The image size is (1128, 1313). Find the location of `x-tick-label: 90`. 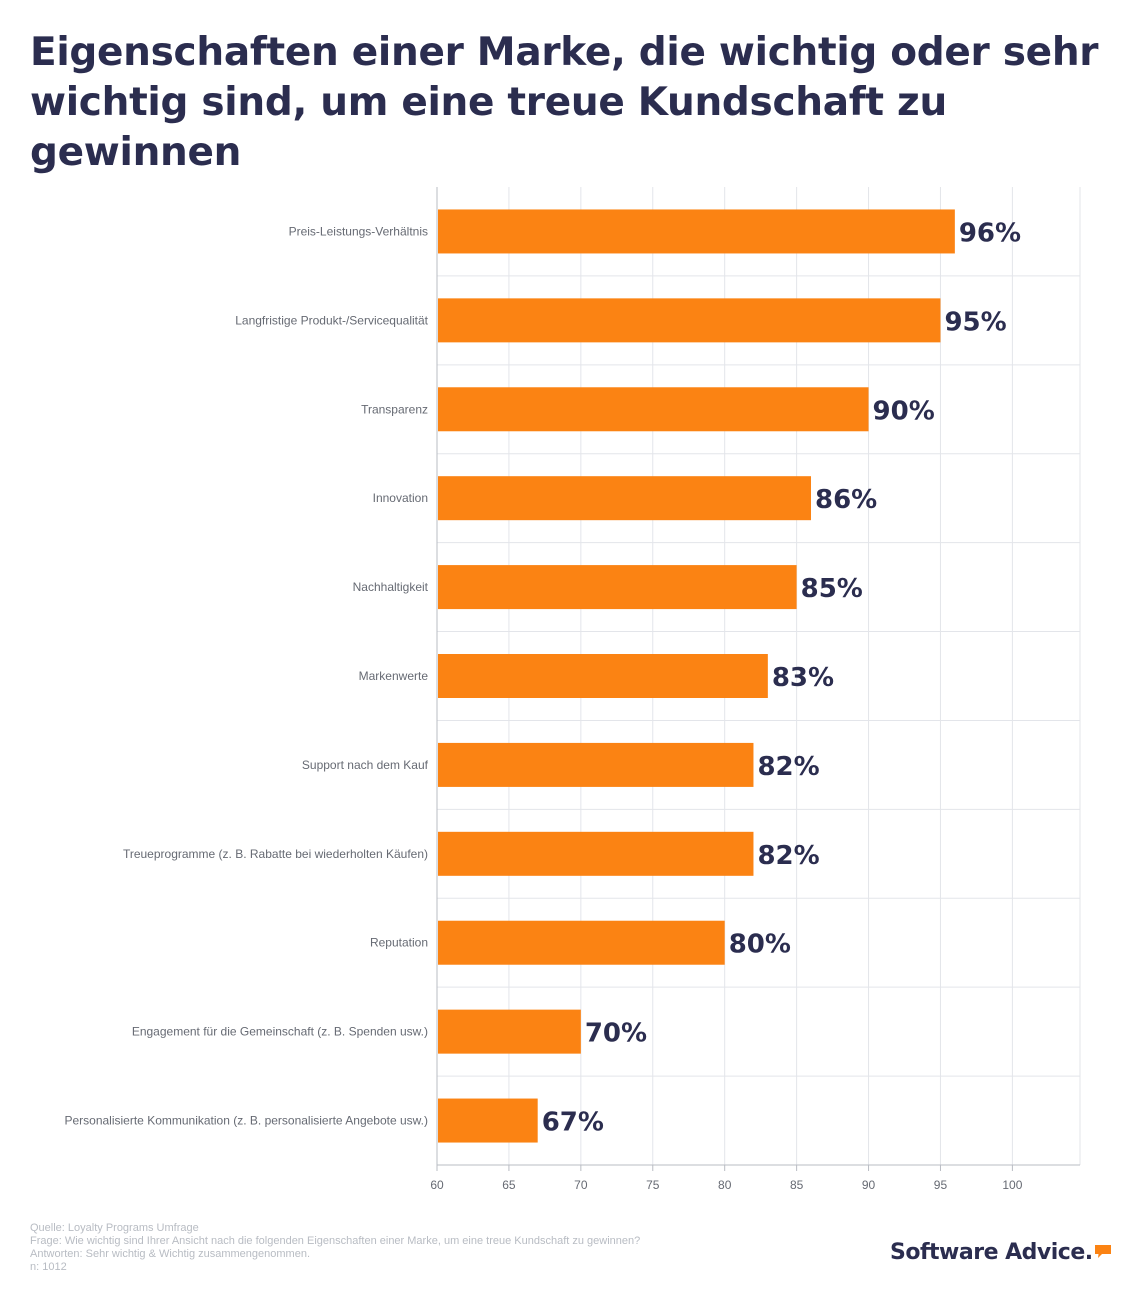

x-tick-label: 90 is located at coordinates (869, 1185).